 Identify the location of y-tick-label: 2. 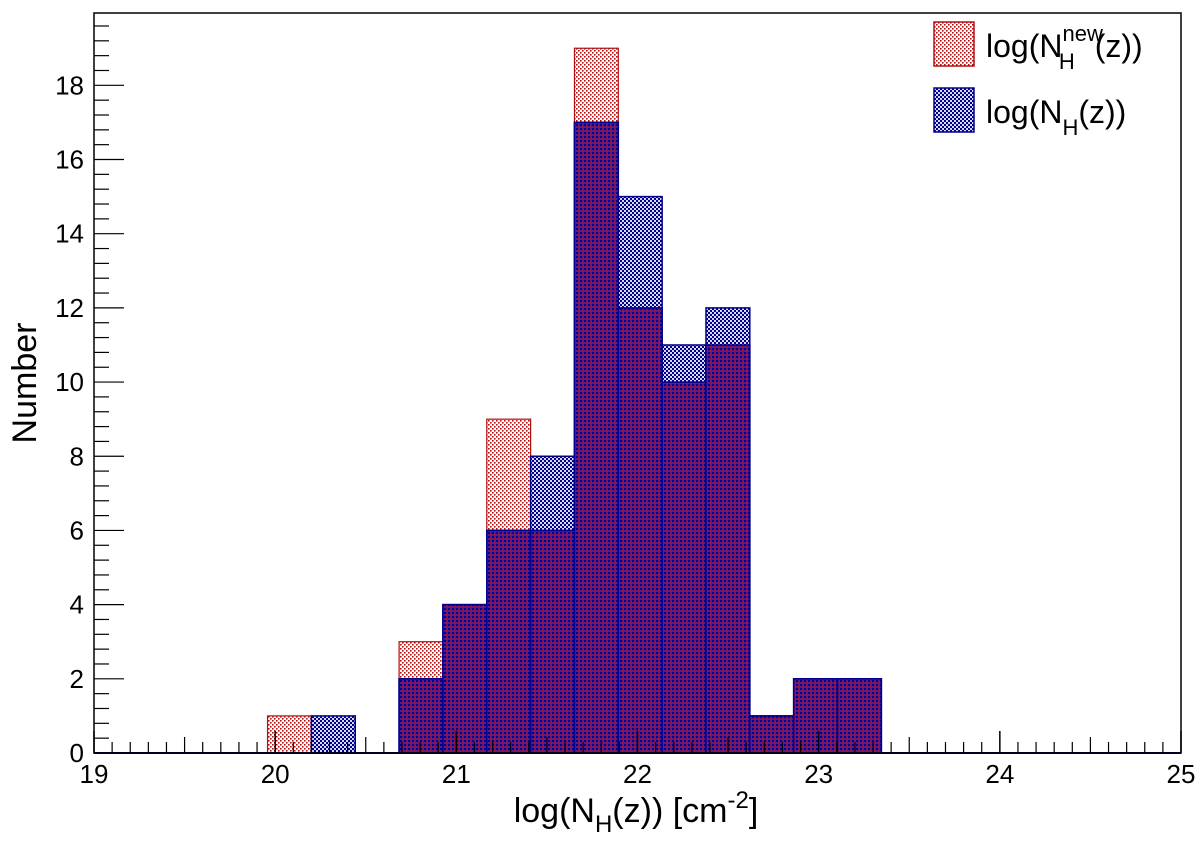
(77, 679).